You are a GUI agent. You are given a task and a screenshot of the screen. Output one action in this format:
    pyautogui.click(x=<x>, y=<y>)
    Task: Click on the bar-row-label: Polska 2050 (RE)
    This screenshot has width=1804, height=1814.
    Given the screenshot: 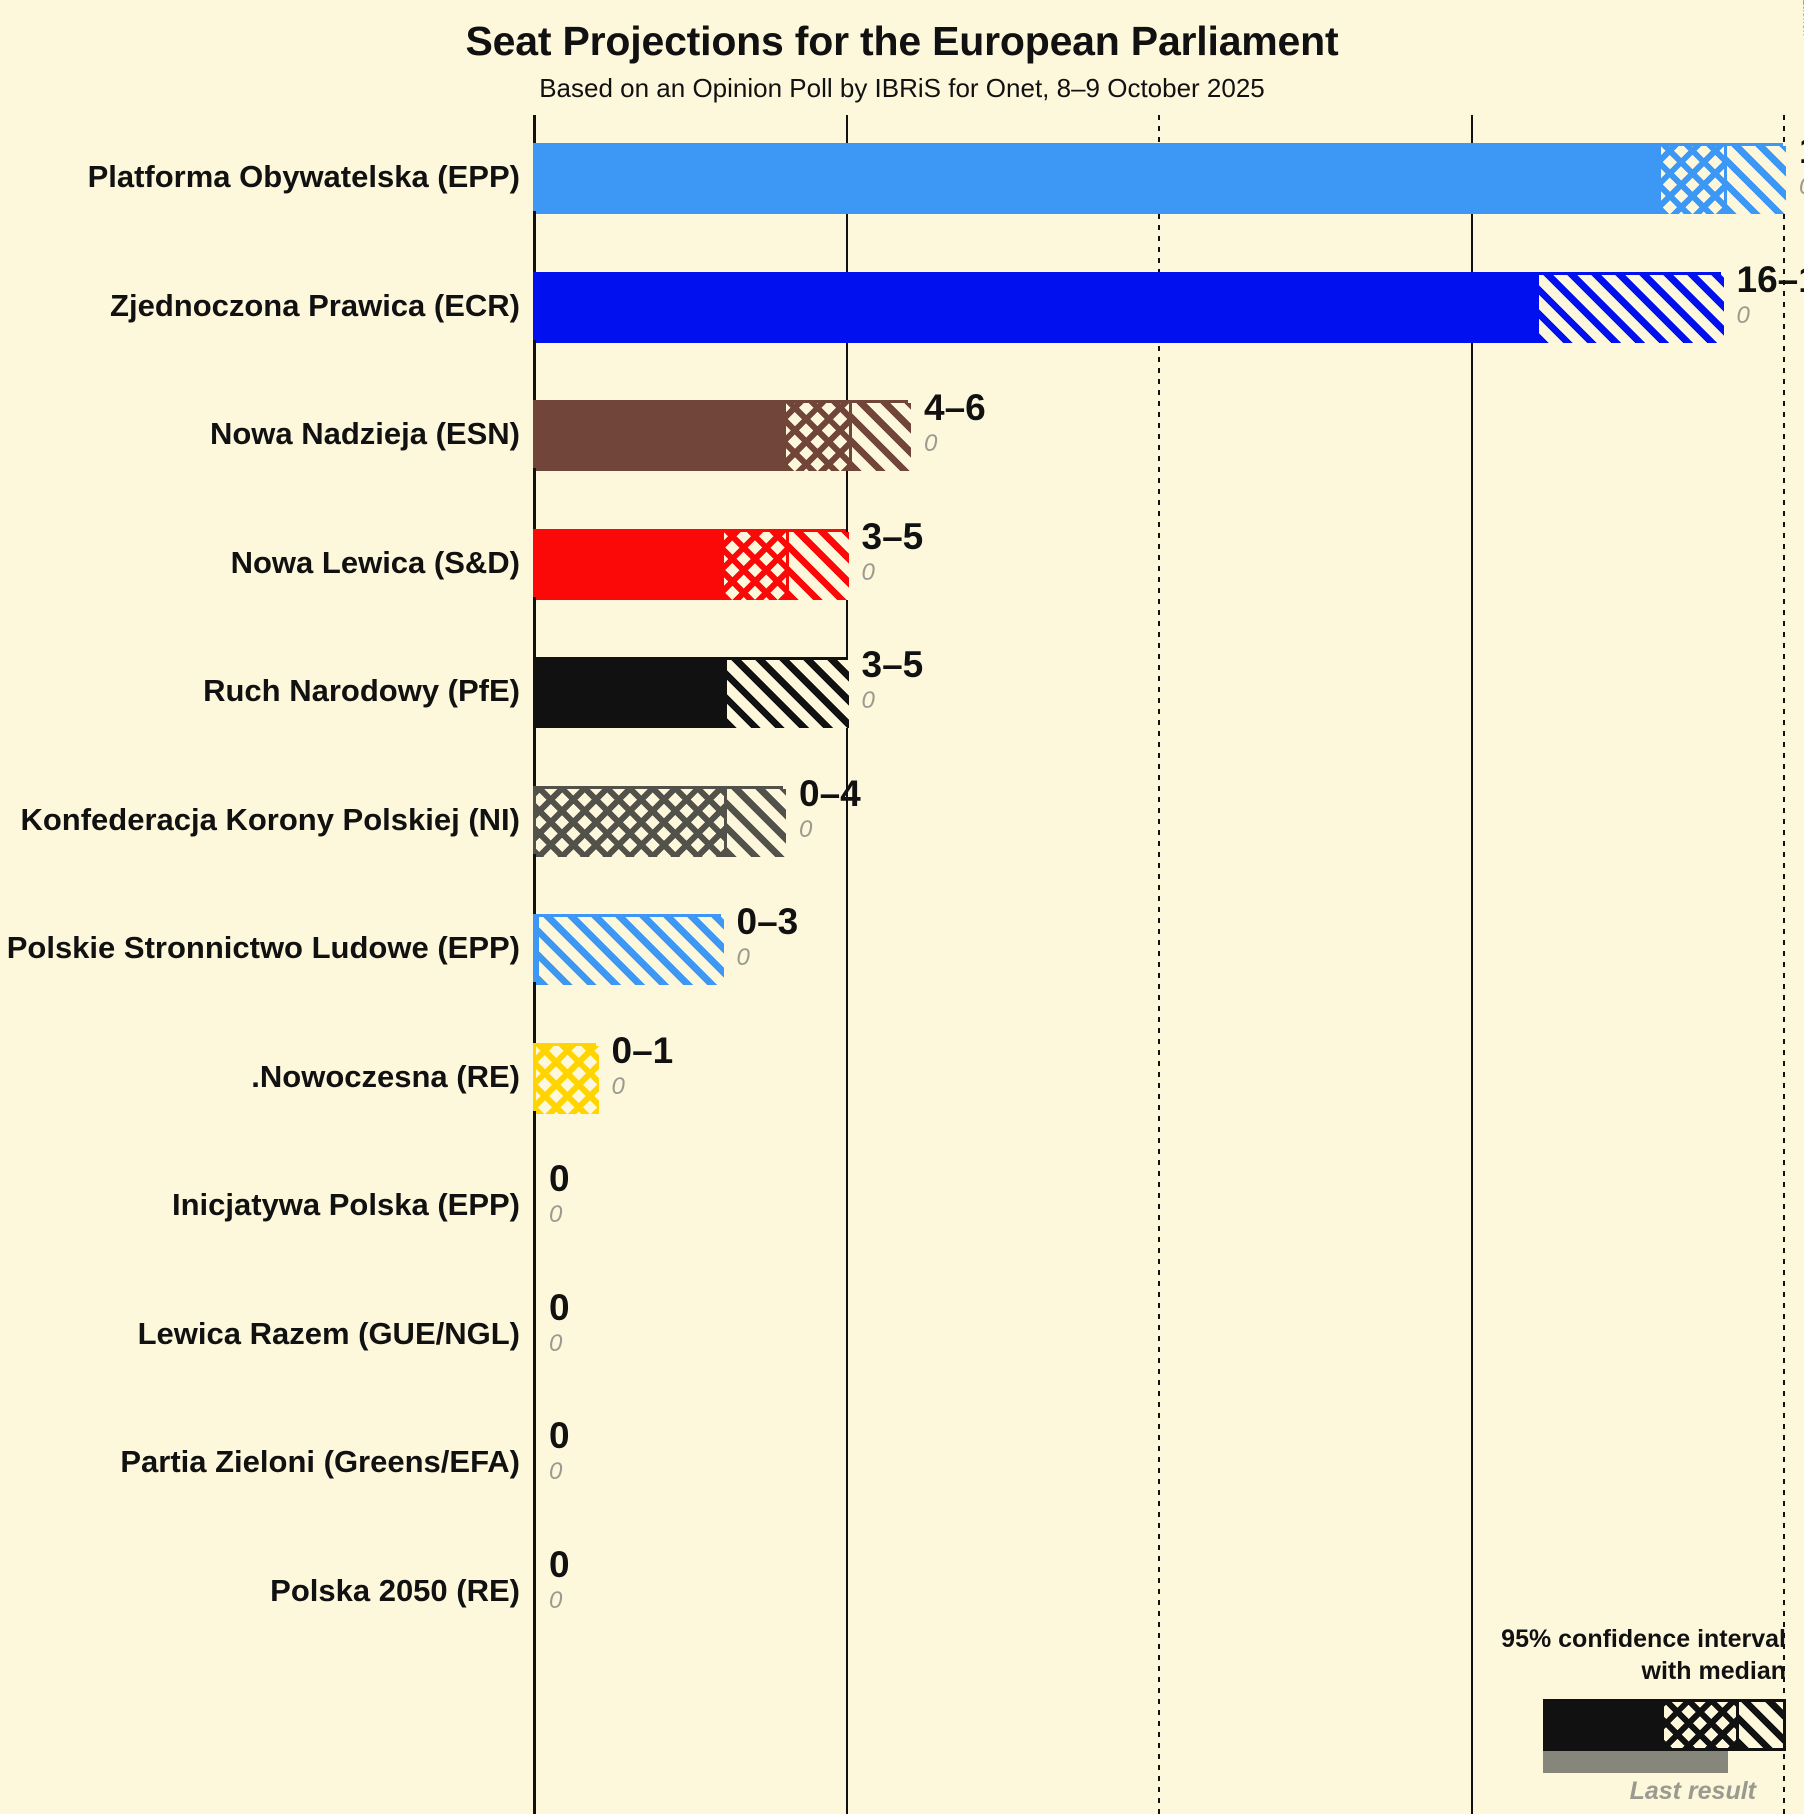 What is the action you would take?
    pyautogui.click(x=395, y=1590)
    